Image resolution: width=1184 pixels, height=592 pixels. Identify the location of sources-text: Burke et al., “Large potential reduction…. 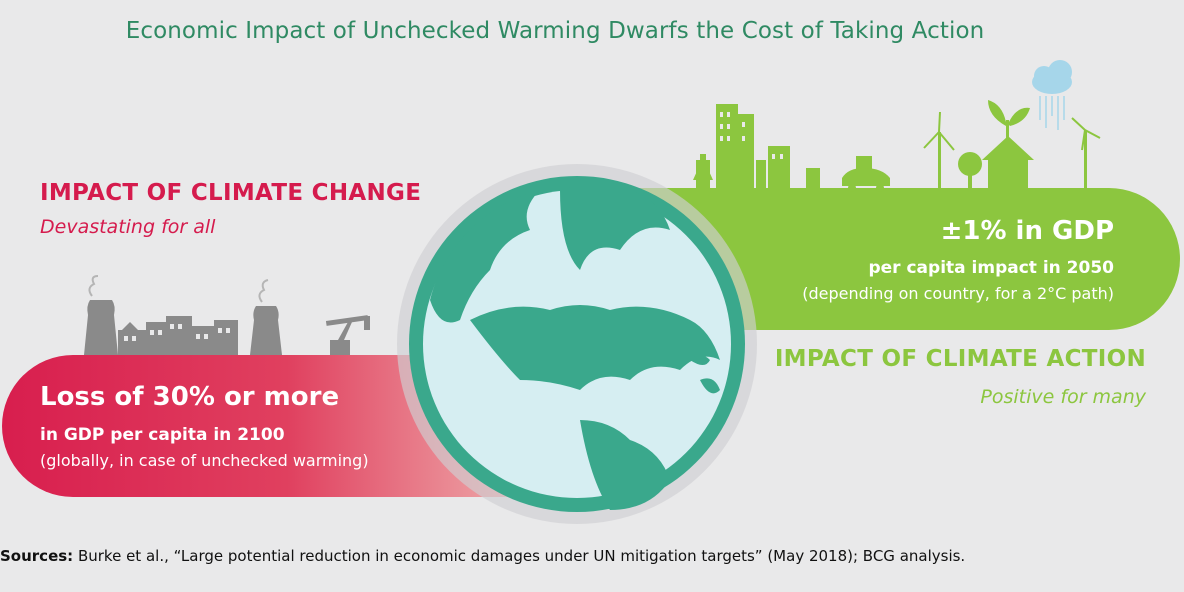
(521, 556).